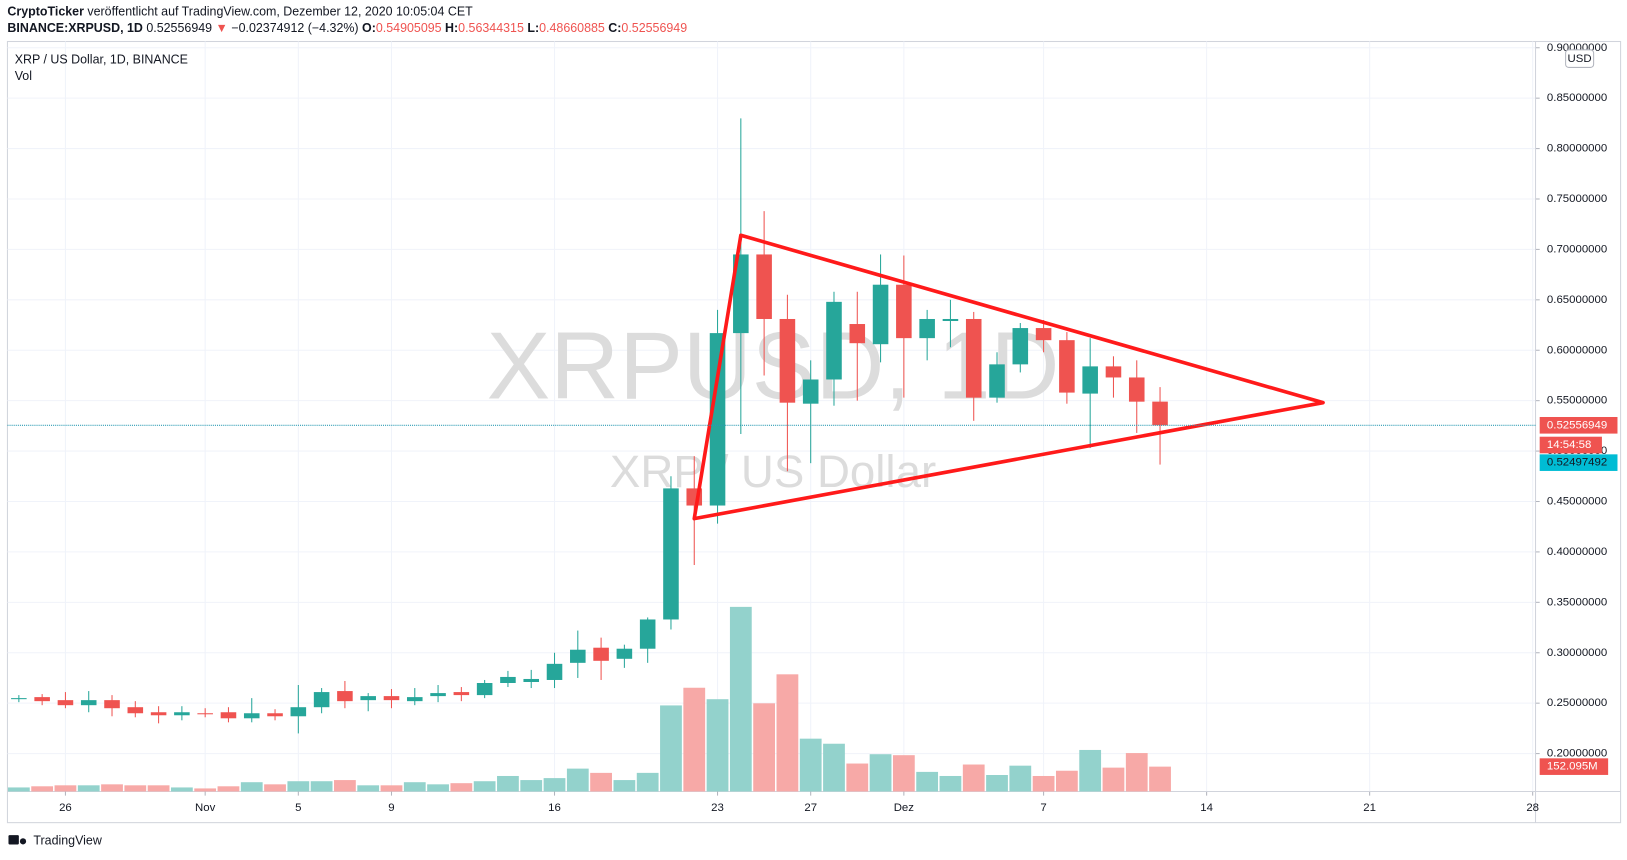  What do you see at coordinates (17, 840) in the screenshot?
I see `tradingview-logo` at bounding box center [17, 840].